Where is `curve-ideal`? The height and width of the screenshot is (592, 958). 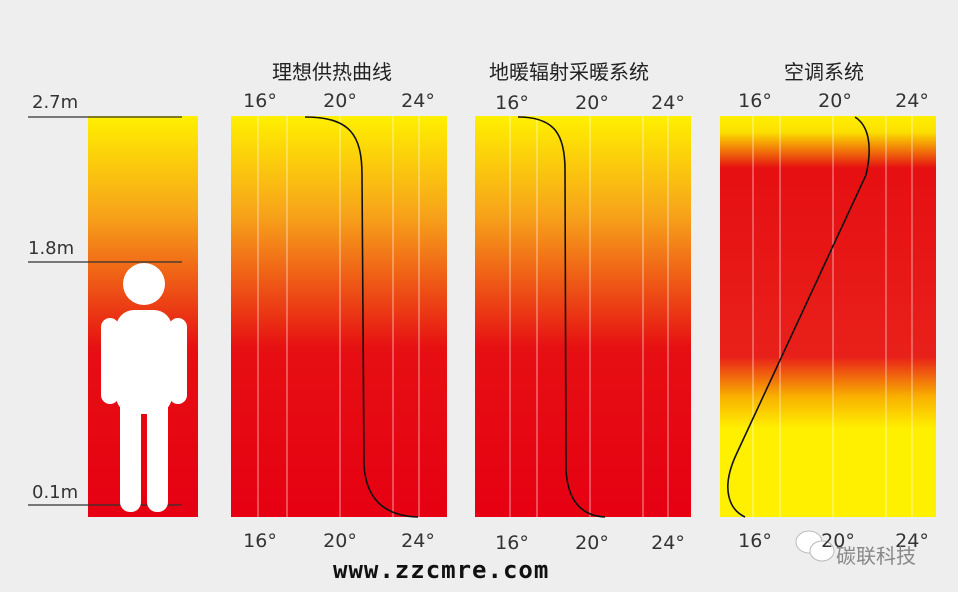
curve-ideal is located at coordinates (361, 317).